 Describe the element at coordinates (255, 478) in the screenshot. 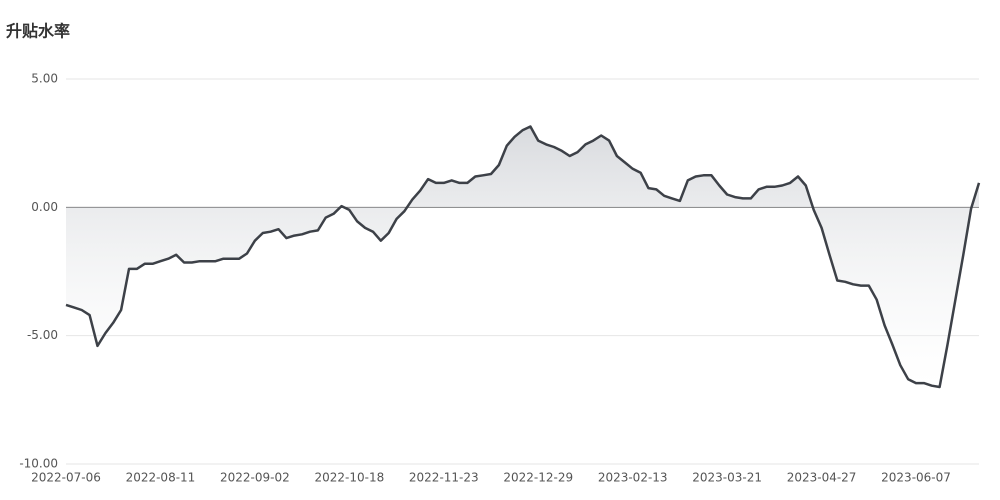

I see `x-tick-label: 2022-09-02` at that location.